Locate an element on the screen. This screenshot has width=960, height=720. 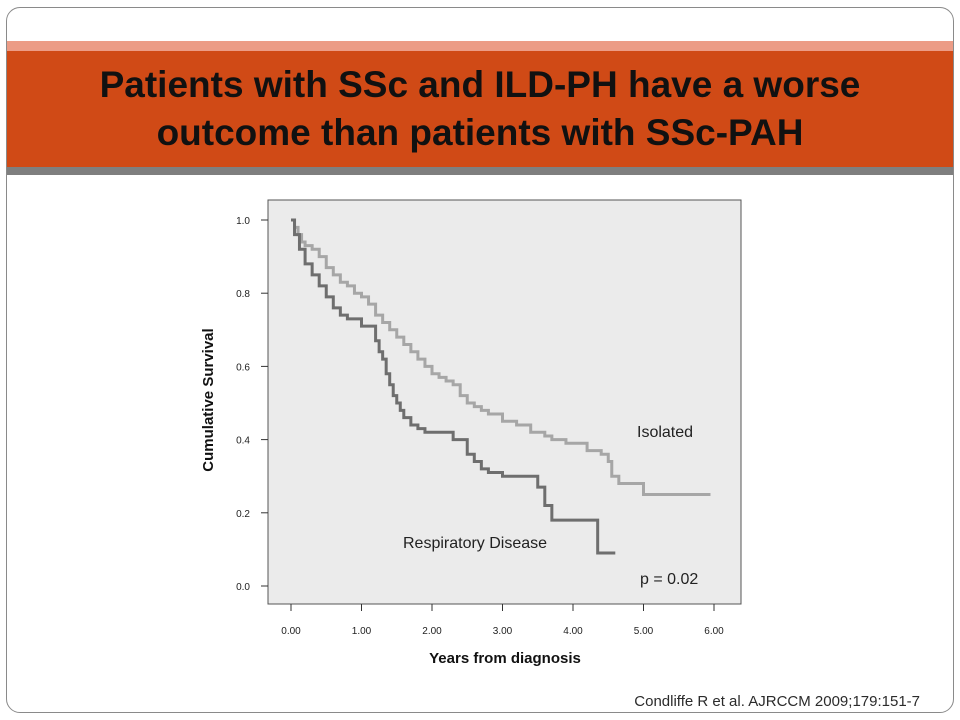
x-tick-label: 1.00 is located at coordinates (362, 631).